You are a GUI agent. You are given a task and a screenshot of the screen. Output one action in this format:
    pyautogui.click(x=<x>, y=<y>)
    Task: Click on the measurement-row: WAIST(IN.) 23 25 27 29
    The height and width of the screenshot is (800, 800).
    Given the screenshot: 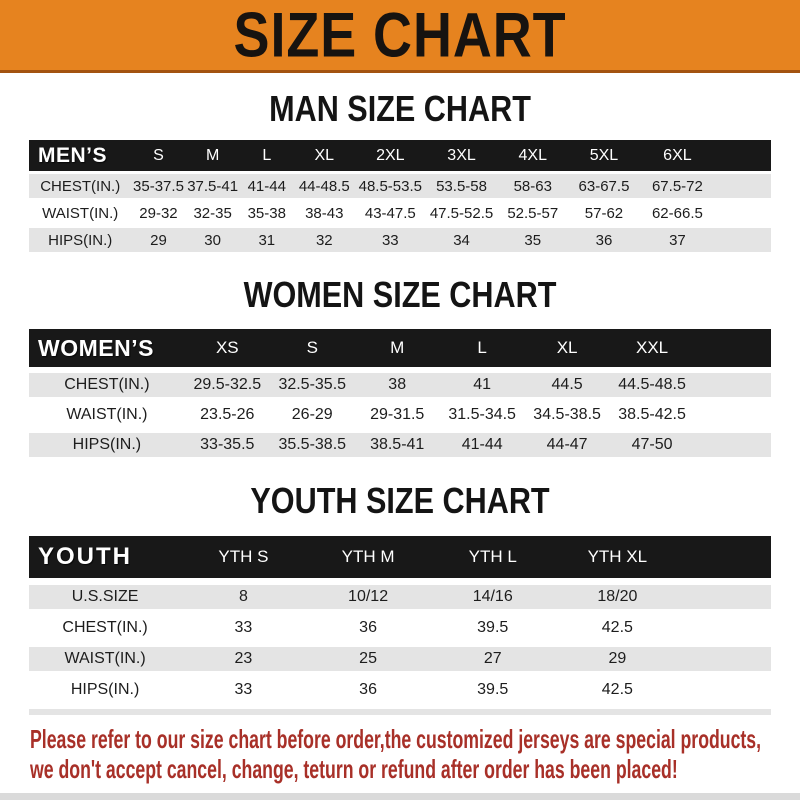 What is the action you would take?
    pyautogui.click(x=400, y=659)
    